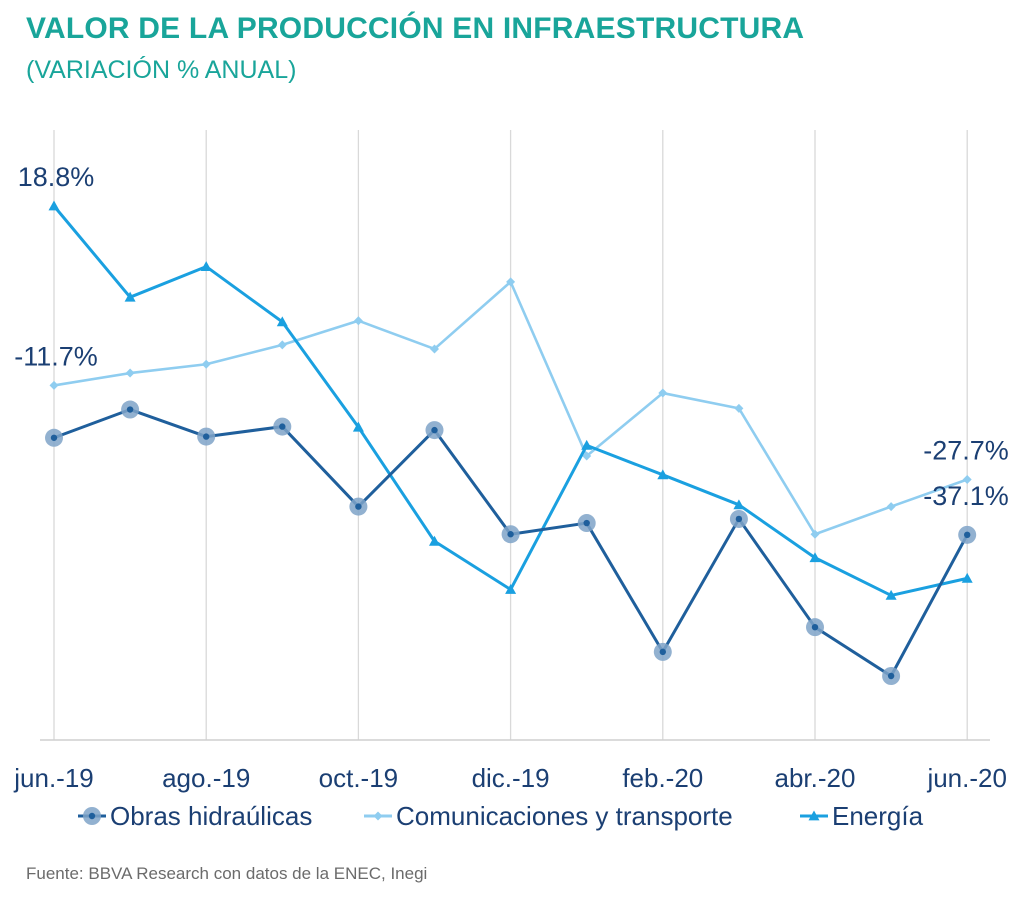 Image resolution: width=1024 pixels, height=899 pixels. What do you see at coordinates (878, 816) in the screenshot?
I see `legend-label: Energía` at bounding box center [878, 816].